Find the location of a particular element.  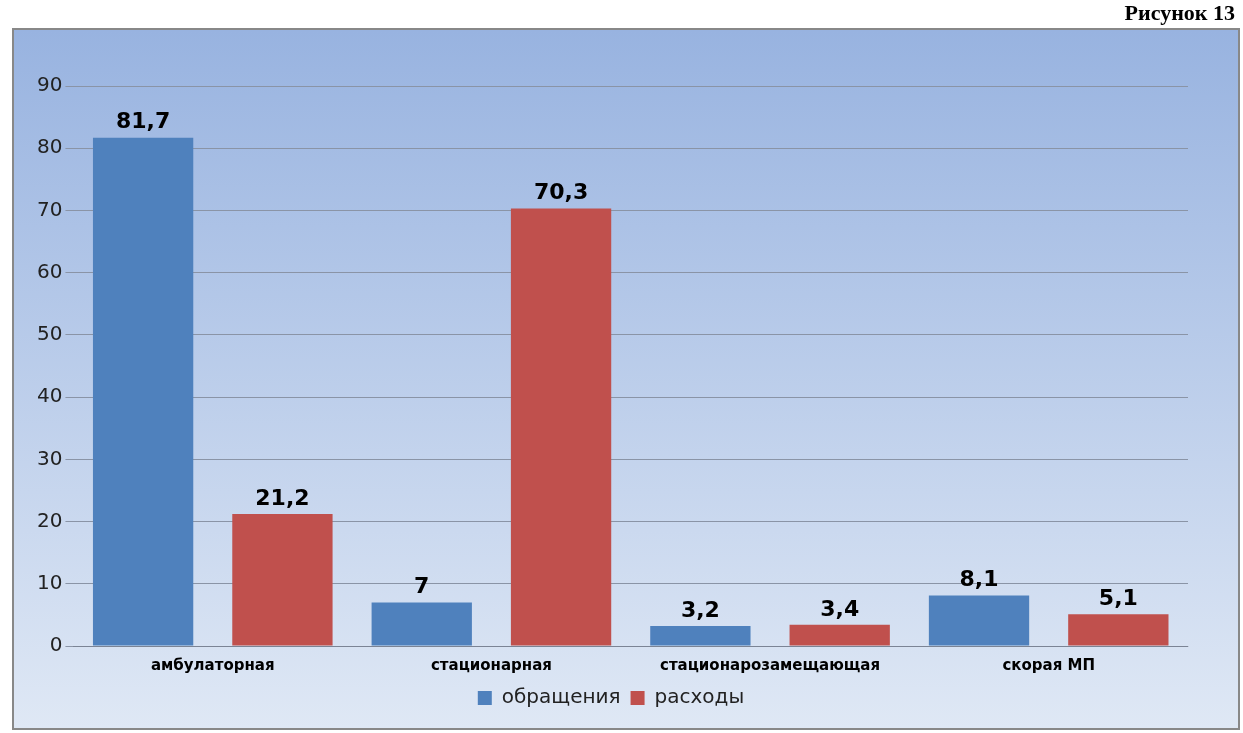

y-tick-label: 80 is located at coordinates (50, 146).